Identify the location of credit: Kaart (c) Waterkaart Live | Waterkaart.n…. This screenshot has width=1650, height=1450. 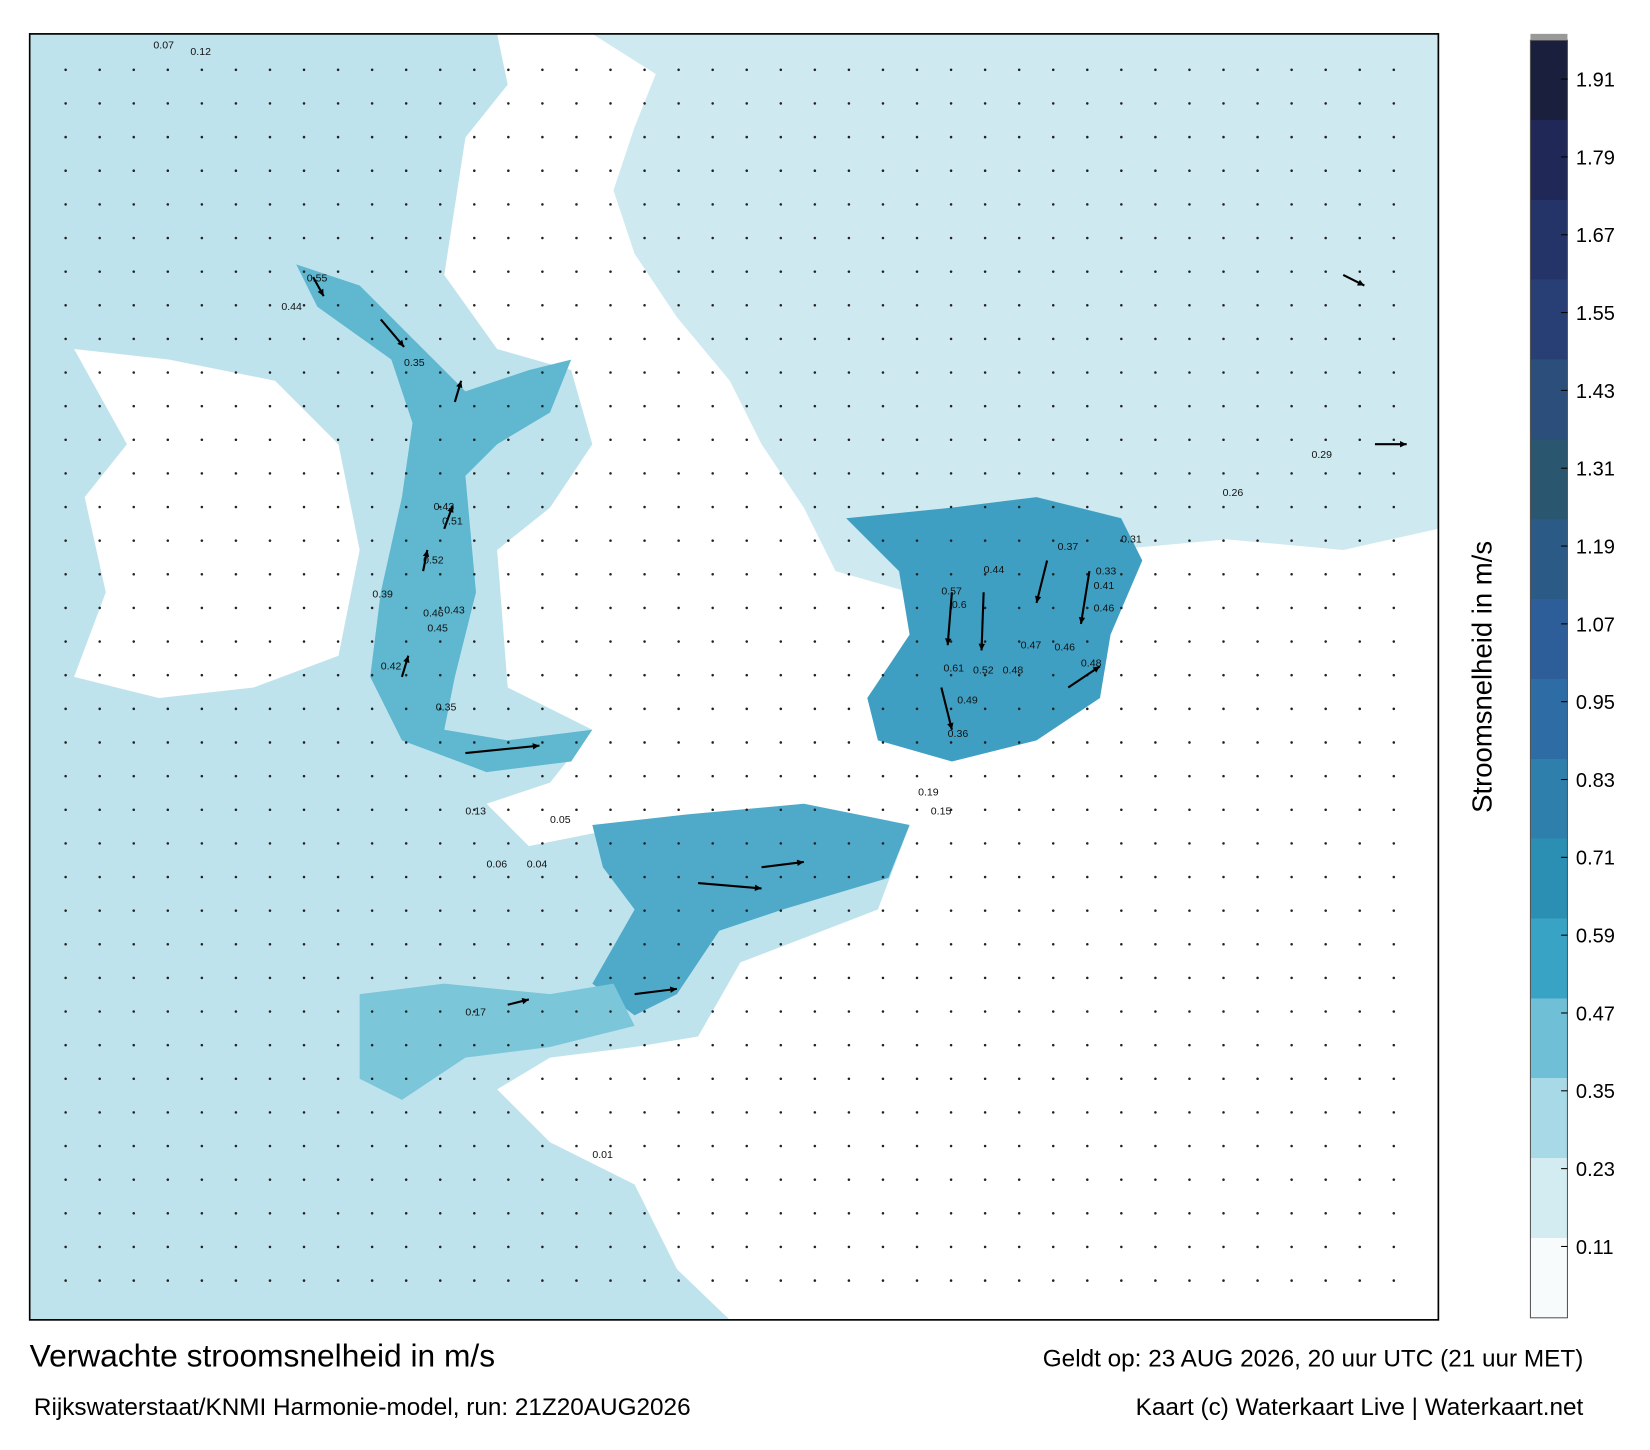
(1360, 1407).